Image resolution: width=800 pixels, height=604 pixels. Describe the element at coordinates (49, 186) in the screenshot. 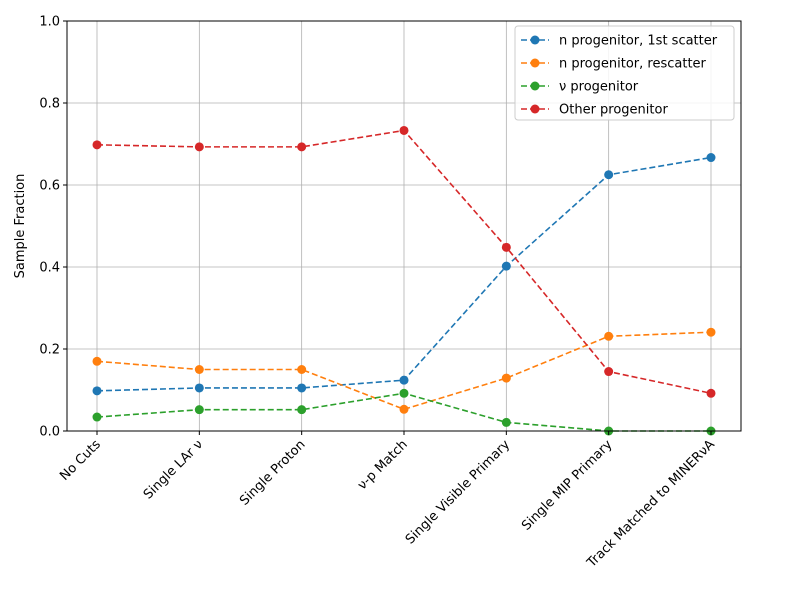

I see `y-tick-label: 0.6` at that location.